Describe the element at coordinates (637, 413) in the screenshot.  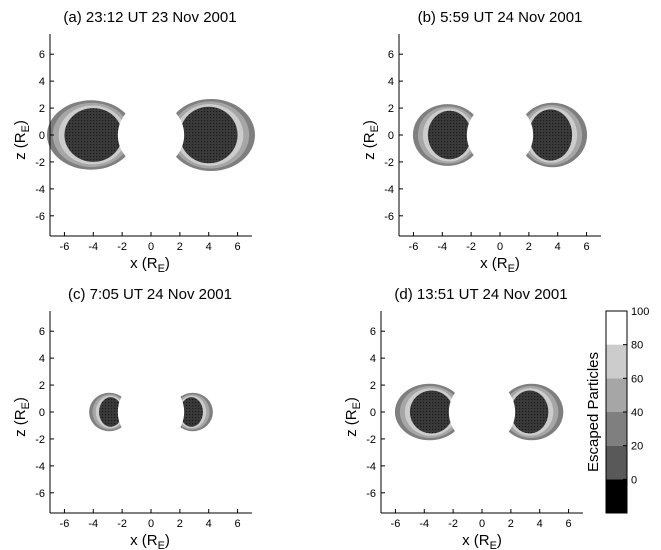
I see `colorbar-tick-label: 40` at that location.